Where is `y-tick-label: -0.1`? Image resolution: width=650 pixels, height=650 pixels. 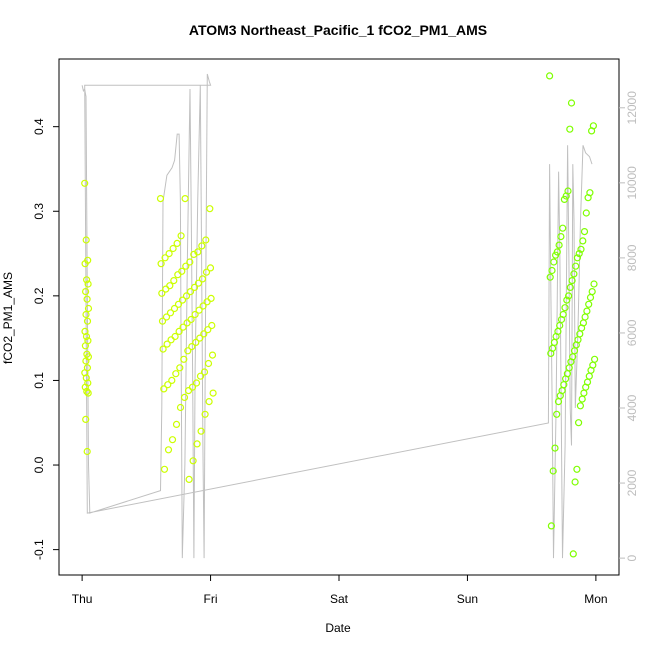
y-tick-label: -0.1 is located at coordinates (39, 549).